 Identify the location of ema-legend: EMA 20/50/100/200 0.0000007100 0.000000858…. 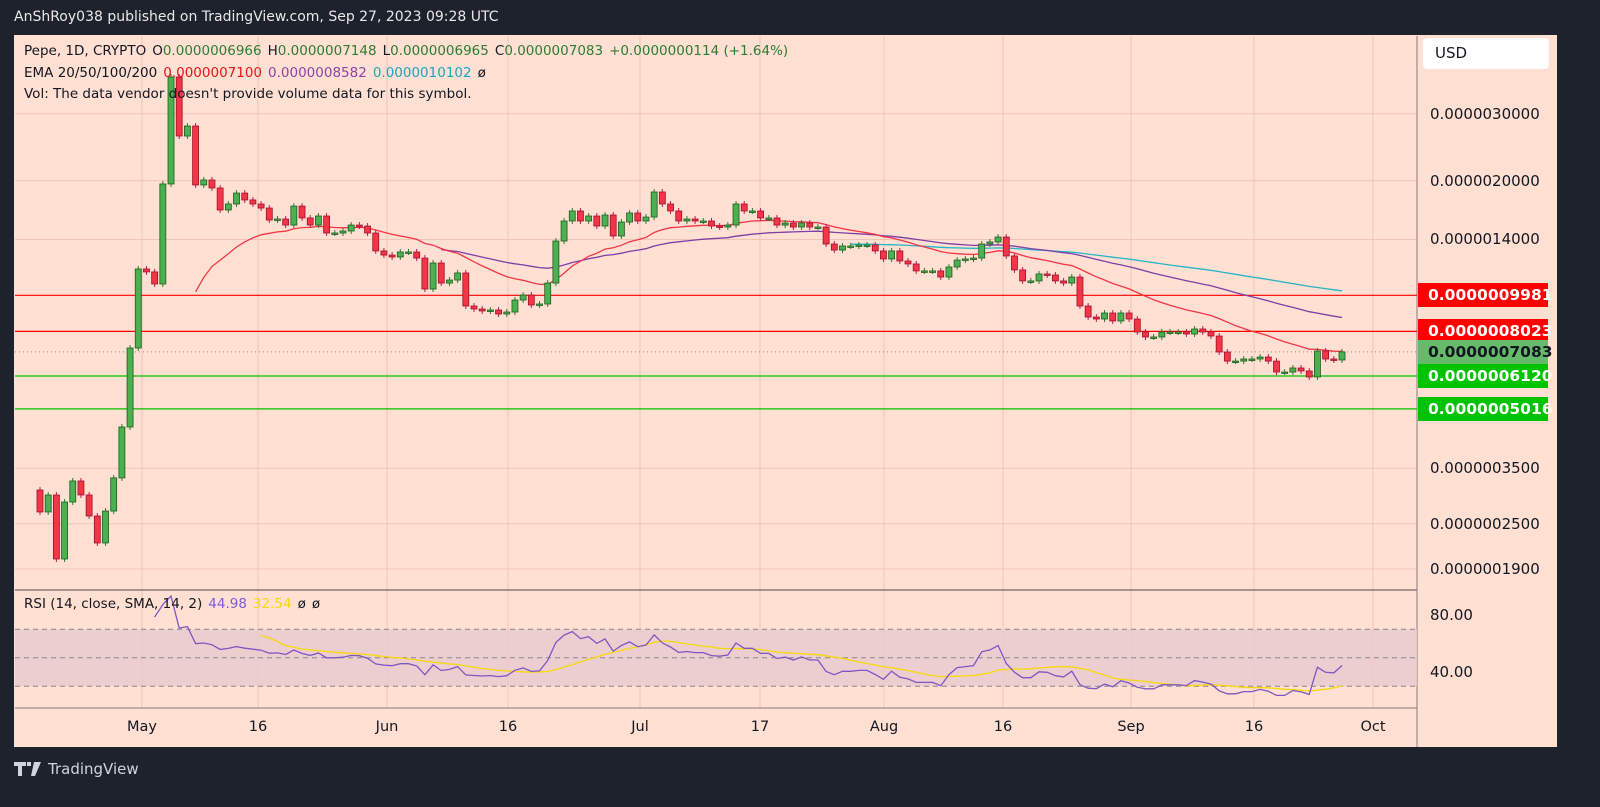
(258, 73).